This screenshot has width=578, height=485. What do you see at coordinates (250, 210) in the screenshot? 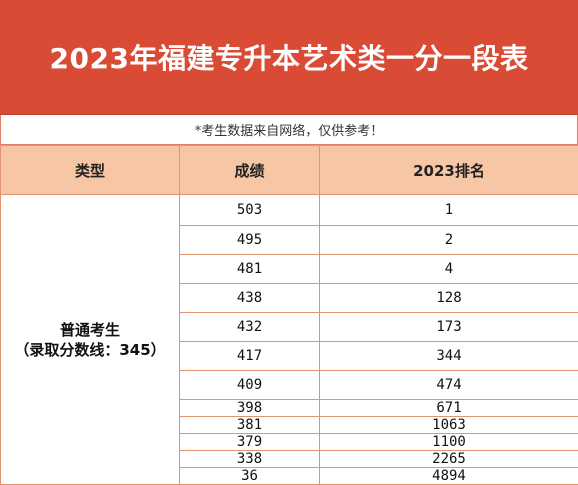
I see `score-cell: 503` at bounding box center [250, 210].